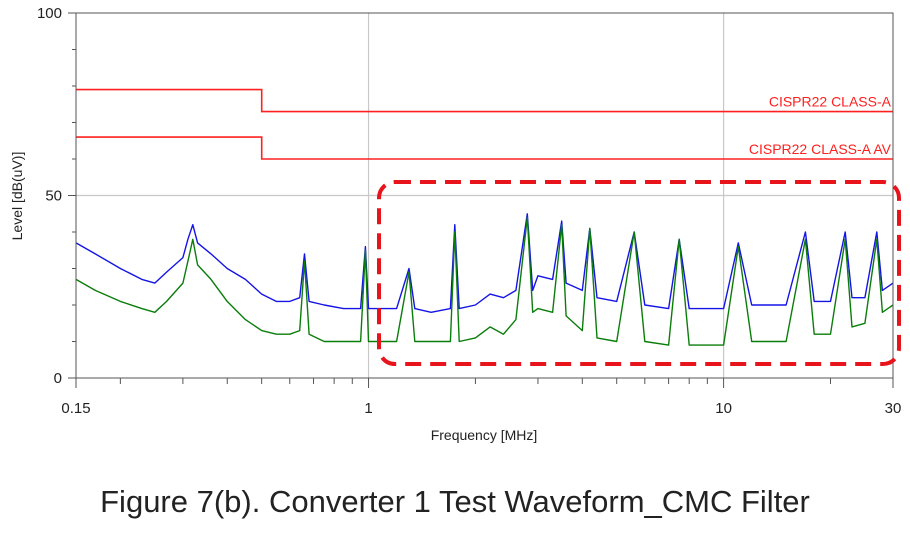 The height and width of the screenshot is (545, 910). Describe the element at coordinates (58, 378) in the screenshot. I see `y-tick-label: 0` at that location.